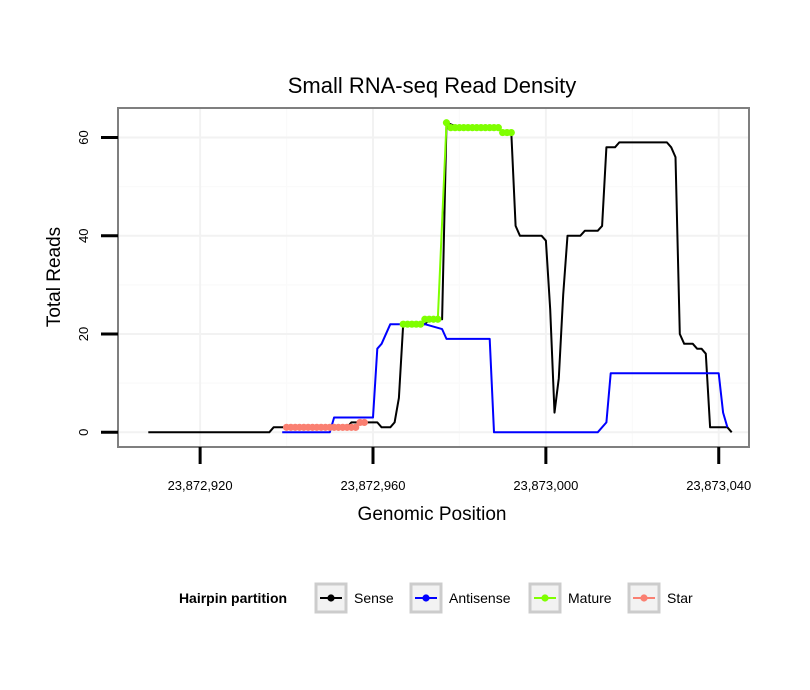  Describe the element at coordinates (644, 598) in the screenshot. I see `legend-swatch-point-star` at that location.